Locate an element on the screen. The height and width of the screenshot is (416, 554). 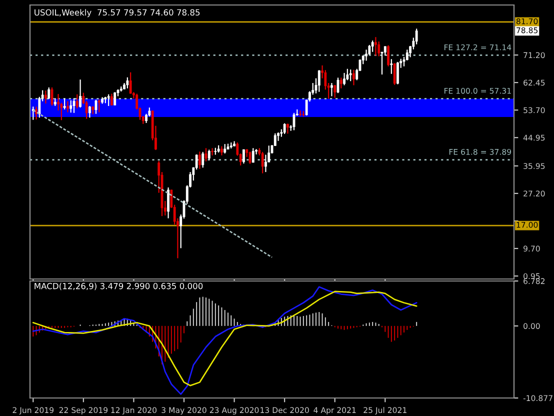
chart-title: USOIL,Weekly 75.57 79.57 74.60 78.85 is located at coordinates (117, 13).